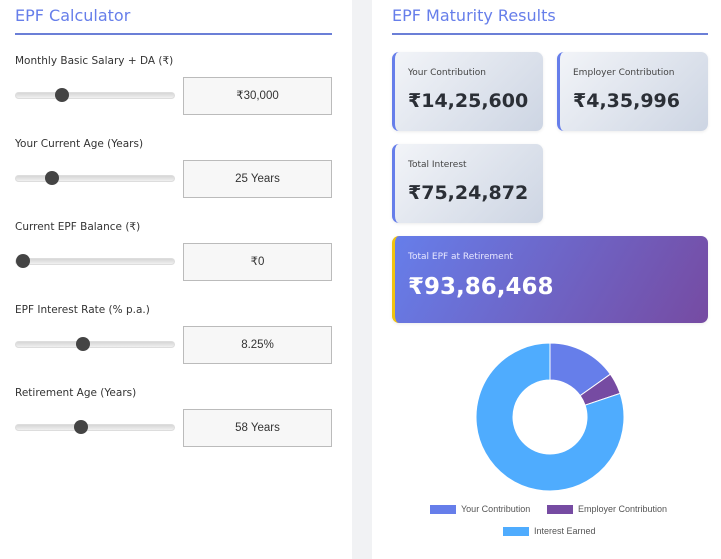 The width and height of the screenshot is (721, 559). I want to click on field-input: 58 Years, so click(257, 428).